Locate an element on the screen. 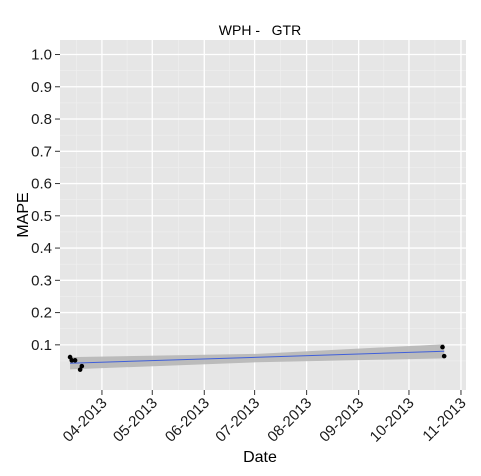  trend-line is located at coordinates (257, 357).